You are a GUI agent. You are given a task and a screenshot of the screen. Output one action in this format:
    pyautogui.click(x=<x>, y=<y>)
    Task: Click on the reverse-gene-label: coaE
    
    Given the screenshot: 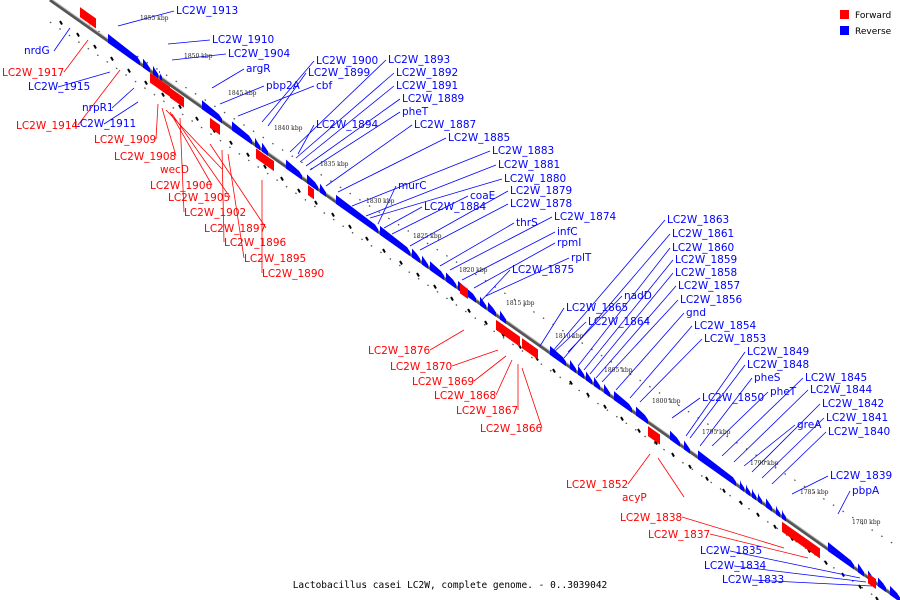 What is the action you would take?
    pyautogui.click(x=482, y=196)
    